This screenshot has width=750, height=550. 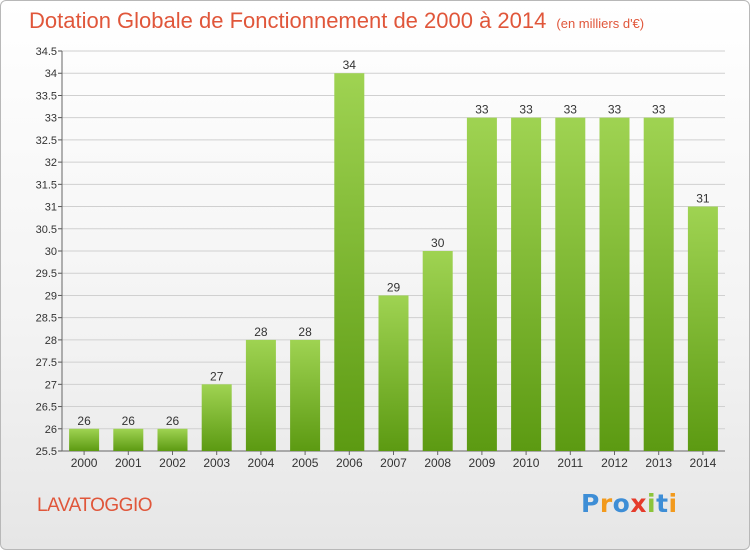 What do you see at coordinates (526, 463) in the screenshot?
I see `x-tick-label: 2010` at bounding box center [526, 463].